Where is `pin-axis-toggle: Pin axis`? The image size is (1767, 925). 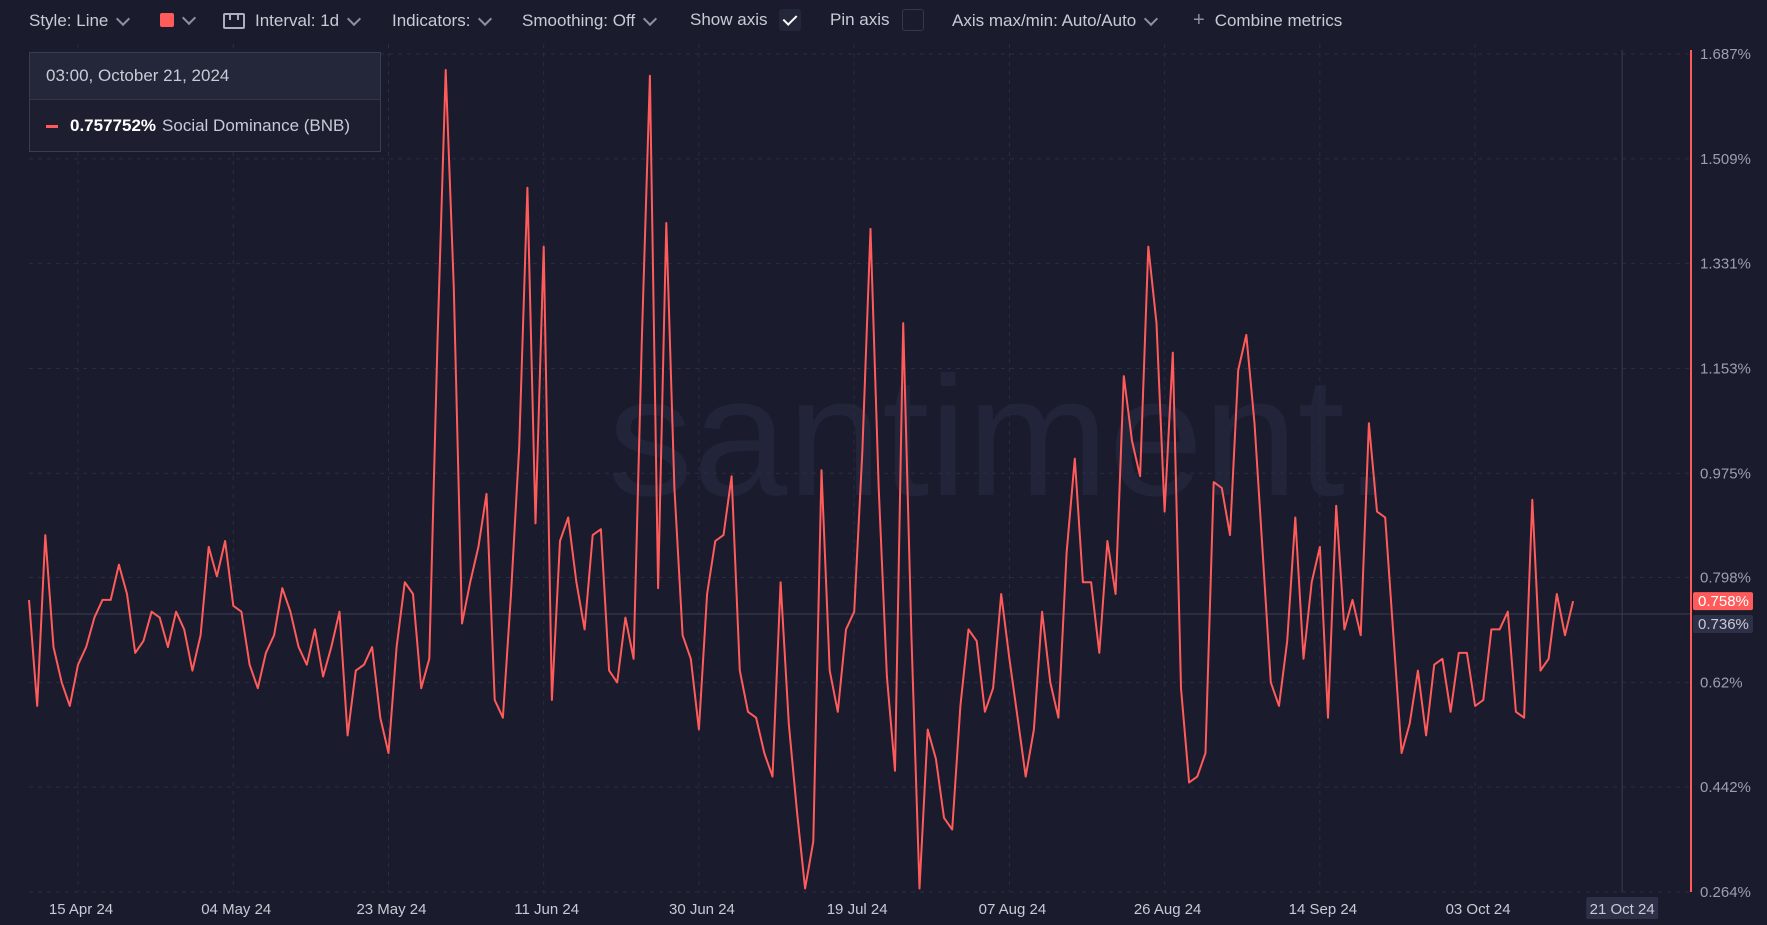 pin-axis-toggle: Pin axis is located at coordinates (877, 20).